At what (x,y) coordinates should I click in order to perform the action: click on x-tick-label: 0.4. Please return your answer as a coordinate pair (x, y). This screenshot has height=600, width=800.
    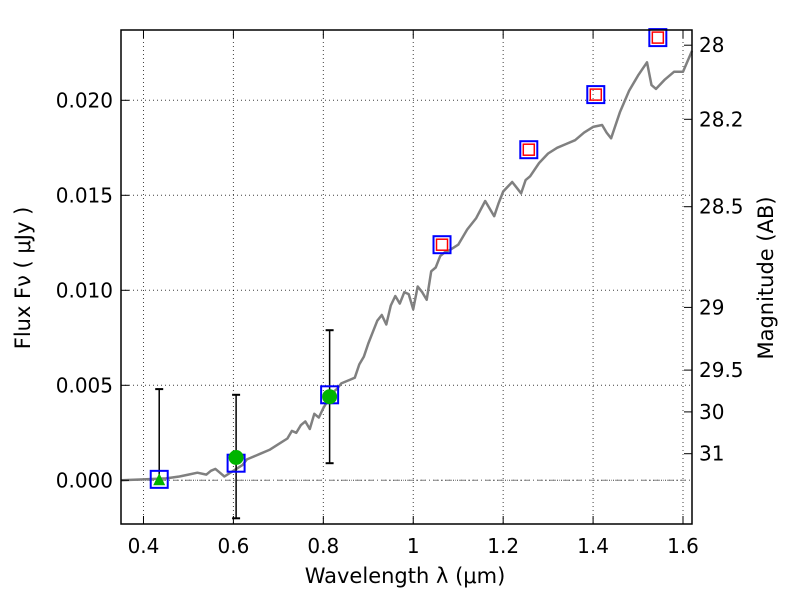
    Looking at the image, I should click on (144, 546).